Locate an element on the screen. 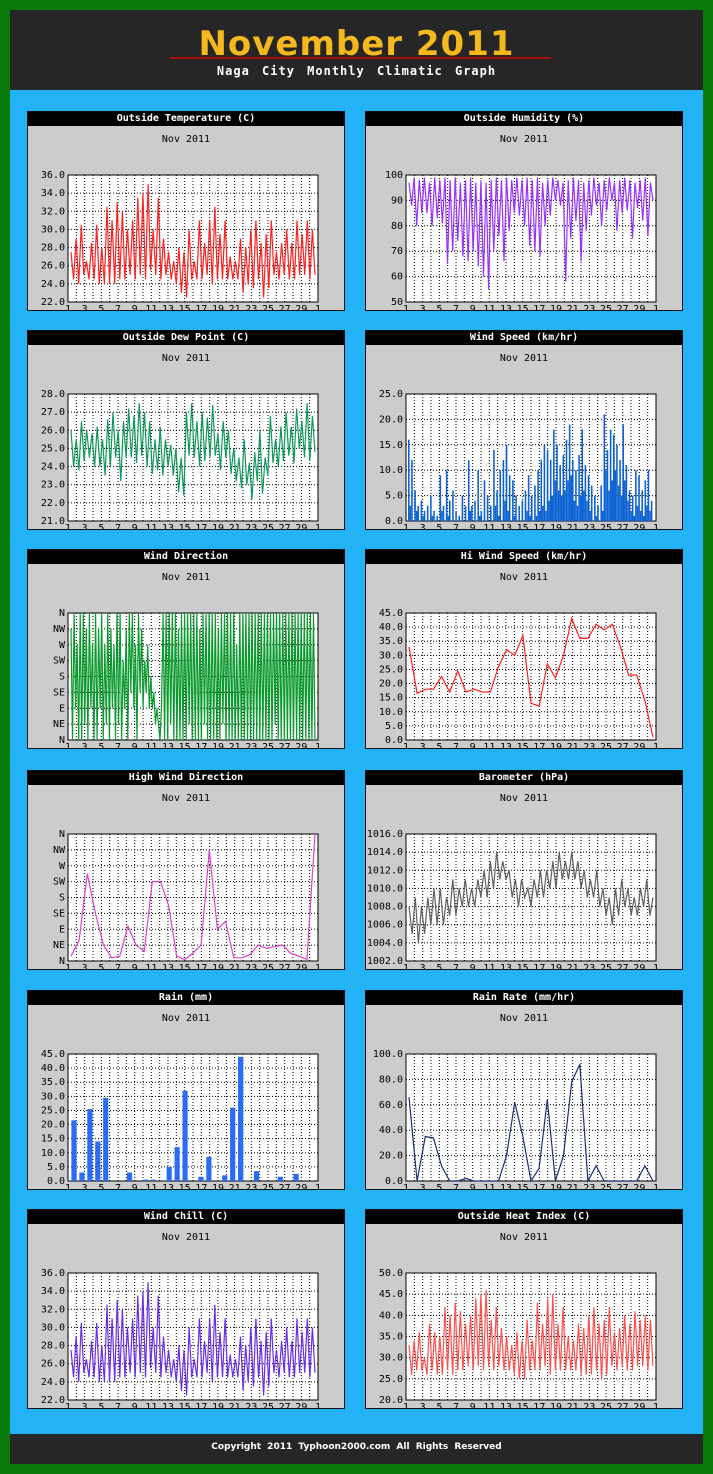 The height and width of the screenshot is (1474, 713). y-tick-label: 40.0 is located at coordinates (391, 1130).